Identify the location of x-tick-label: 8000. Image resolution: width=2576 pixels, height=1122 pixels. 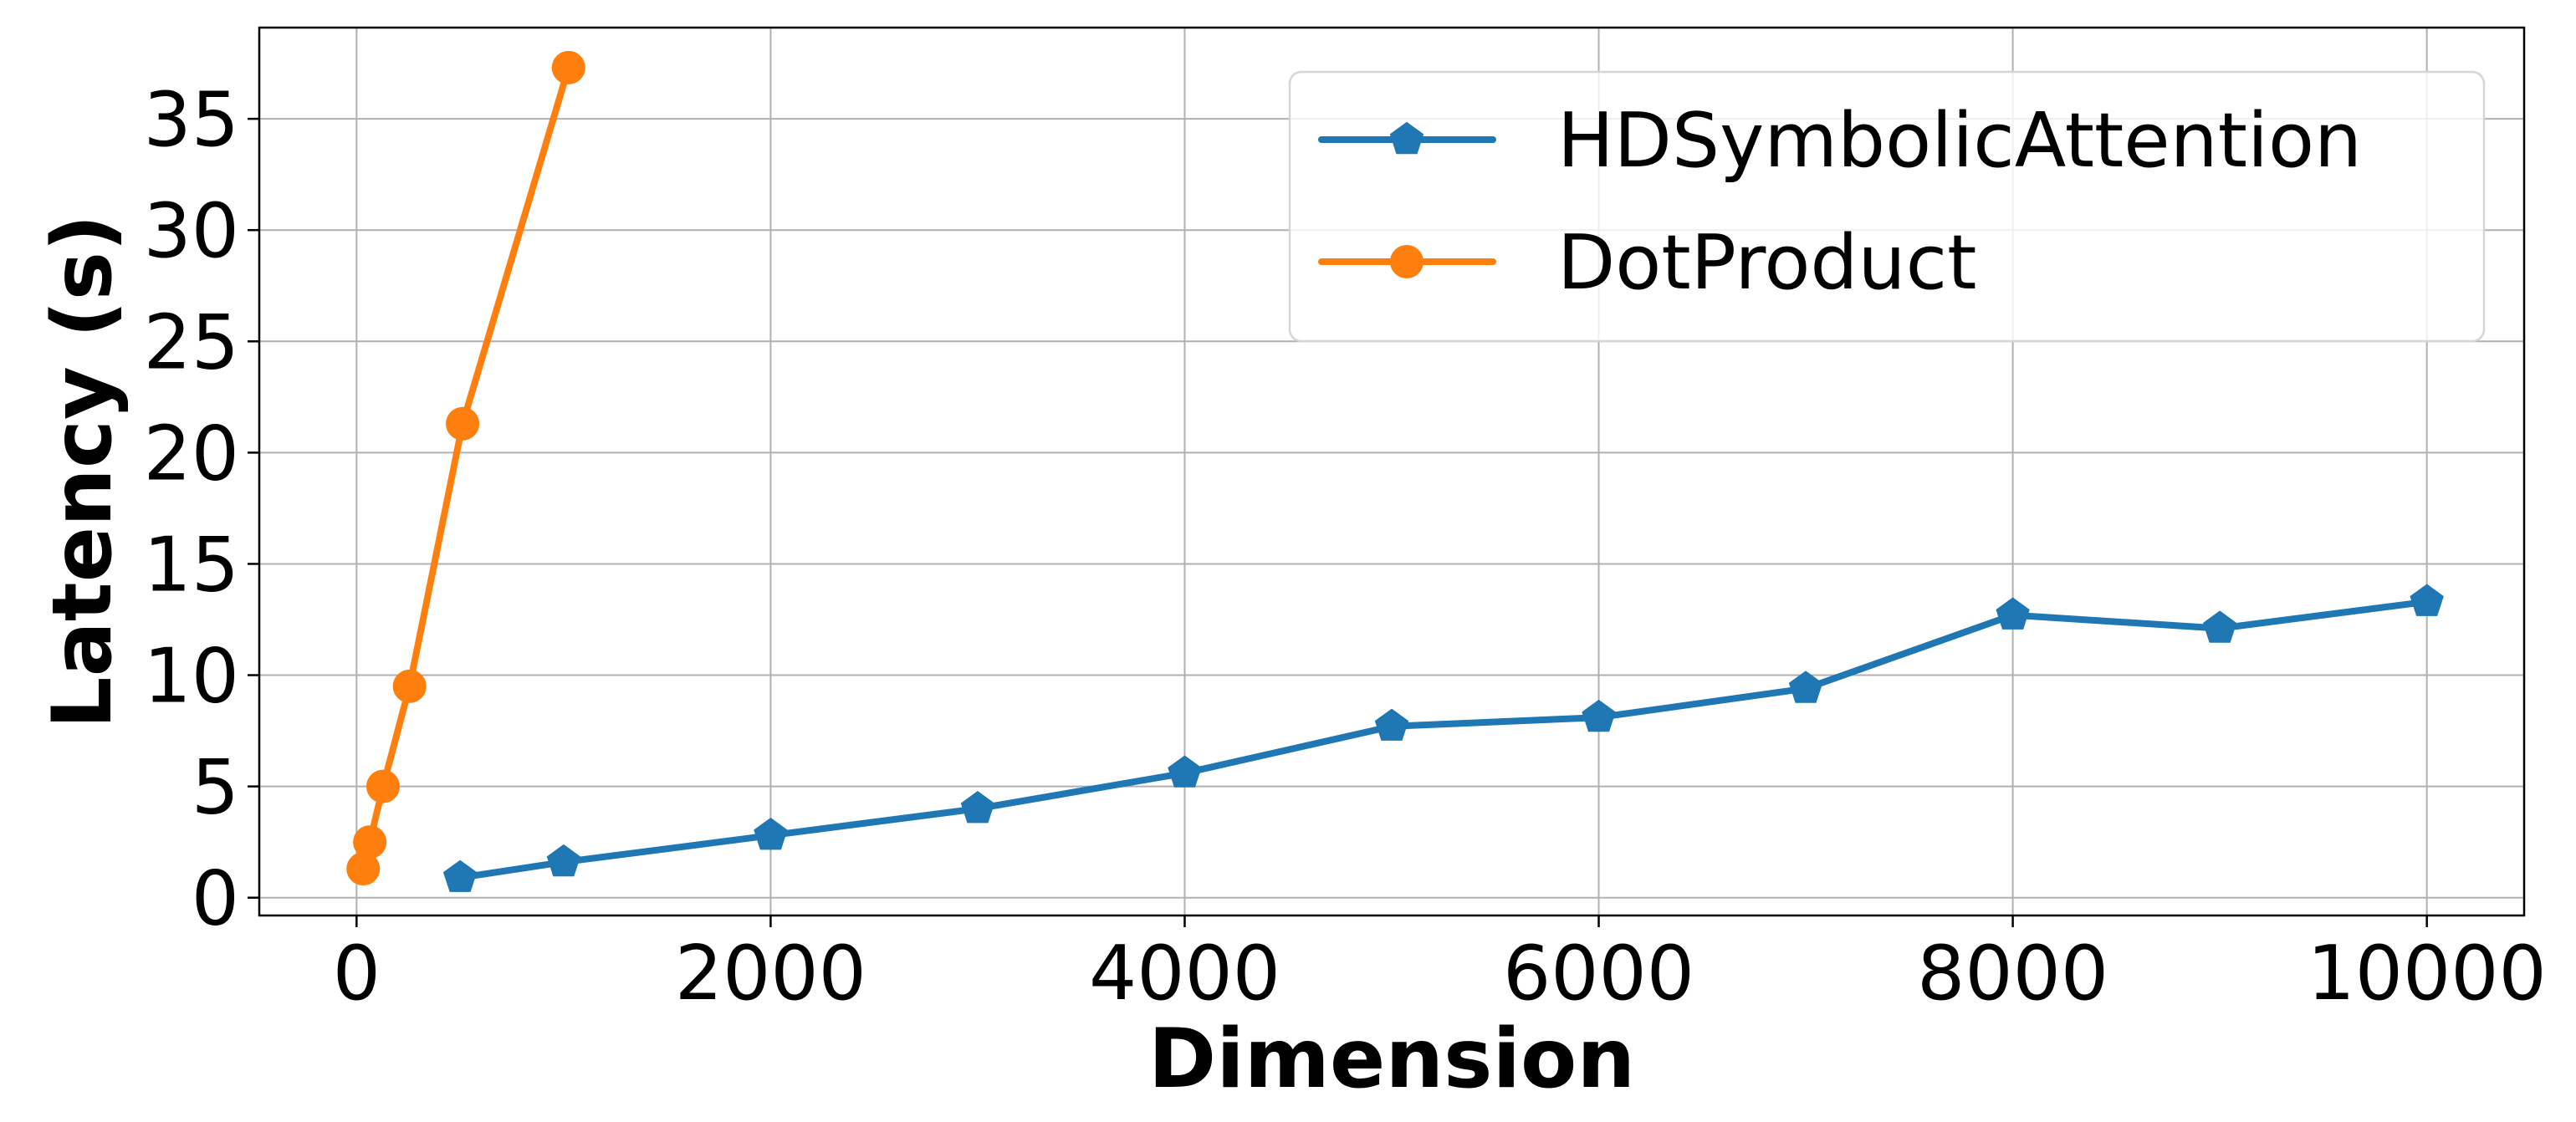
(2012, 973).